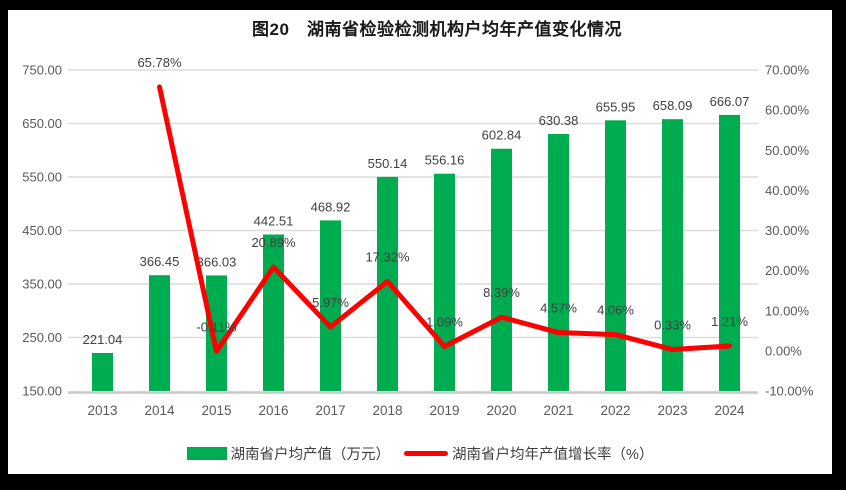 Image resolution: width=846 pixels, height=490 pixels. Describe the element at coordinates (159, 62) in the screenshot. I see `line-value-label: 65.78%` at that location.